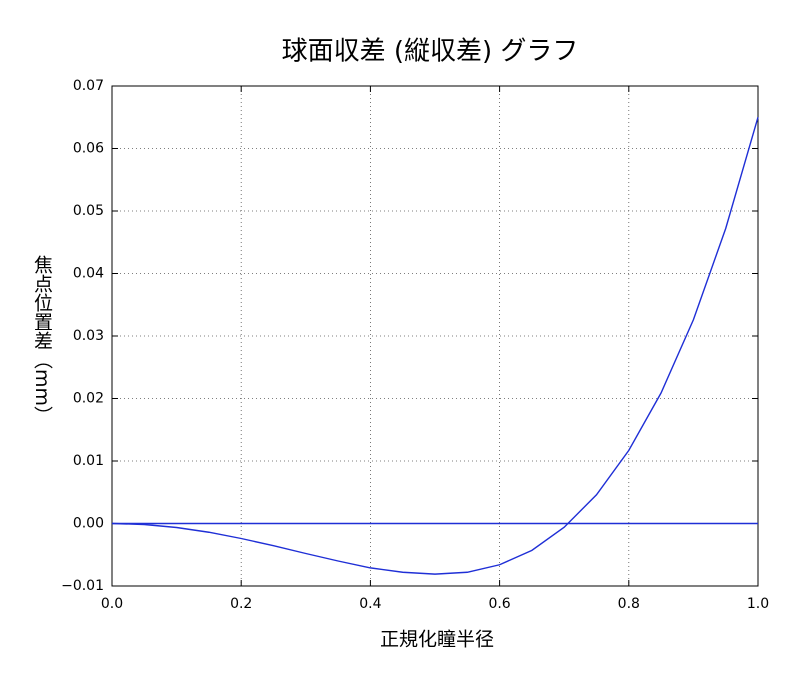  Describe the element at coordinates (88, 461) in the screenshot. I see `y-tick-label: 0.01` at that location.